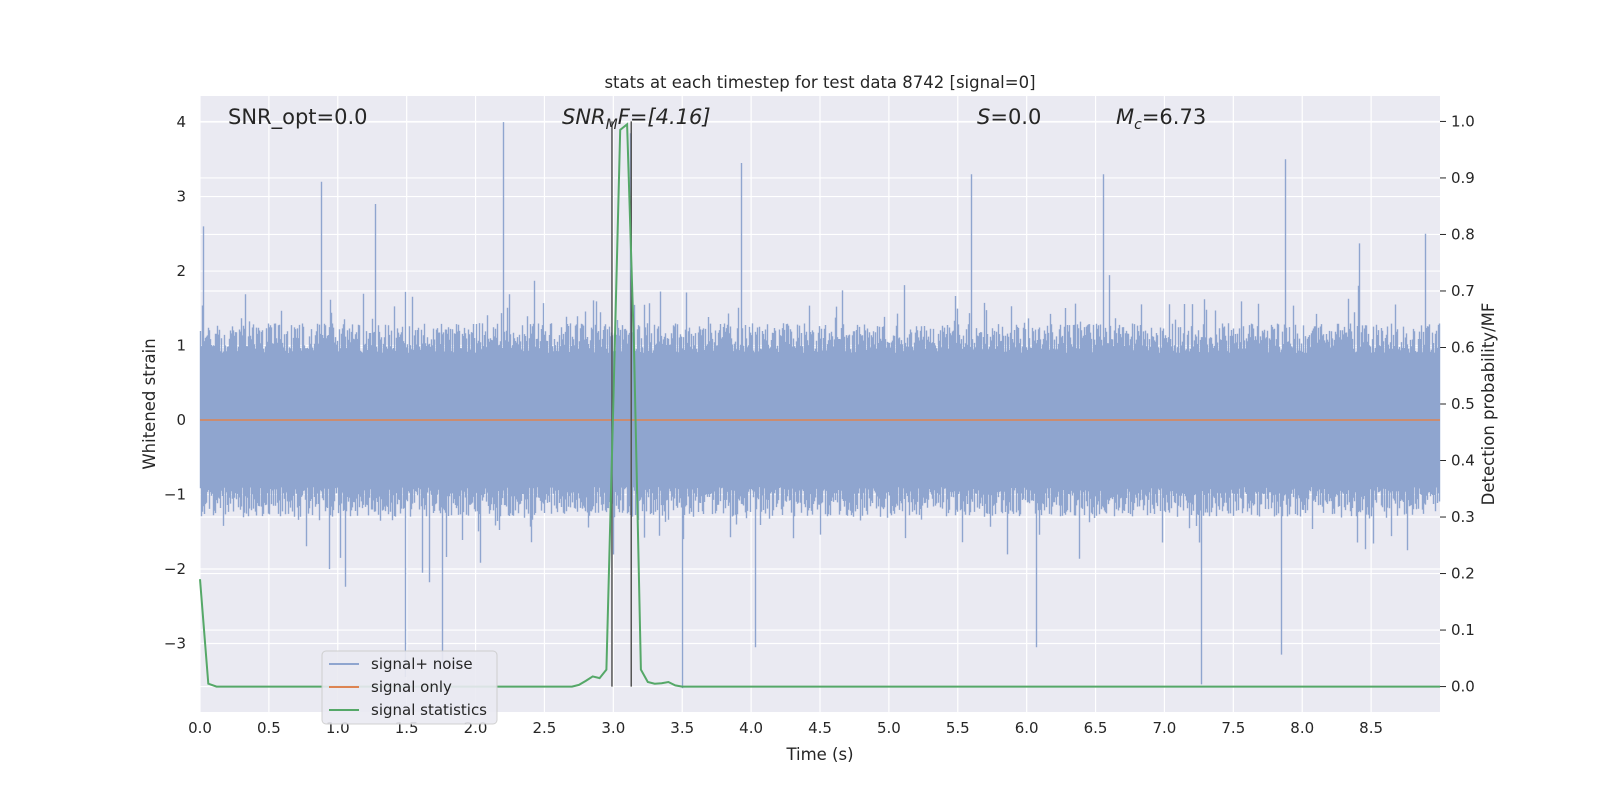 This screenshot has height=800, width=1600. I want to click on annotation-mc: Mc=6.73, so click(1161, 119).